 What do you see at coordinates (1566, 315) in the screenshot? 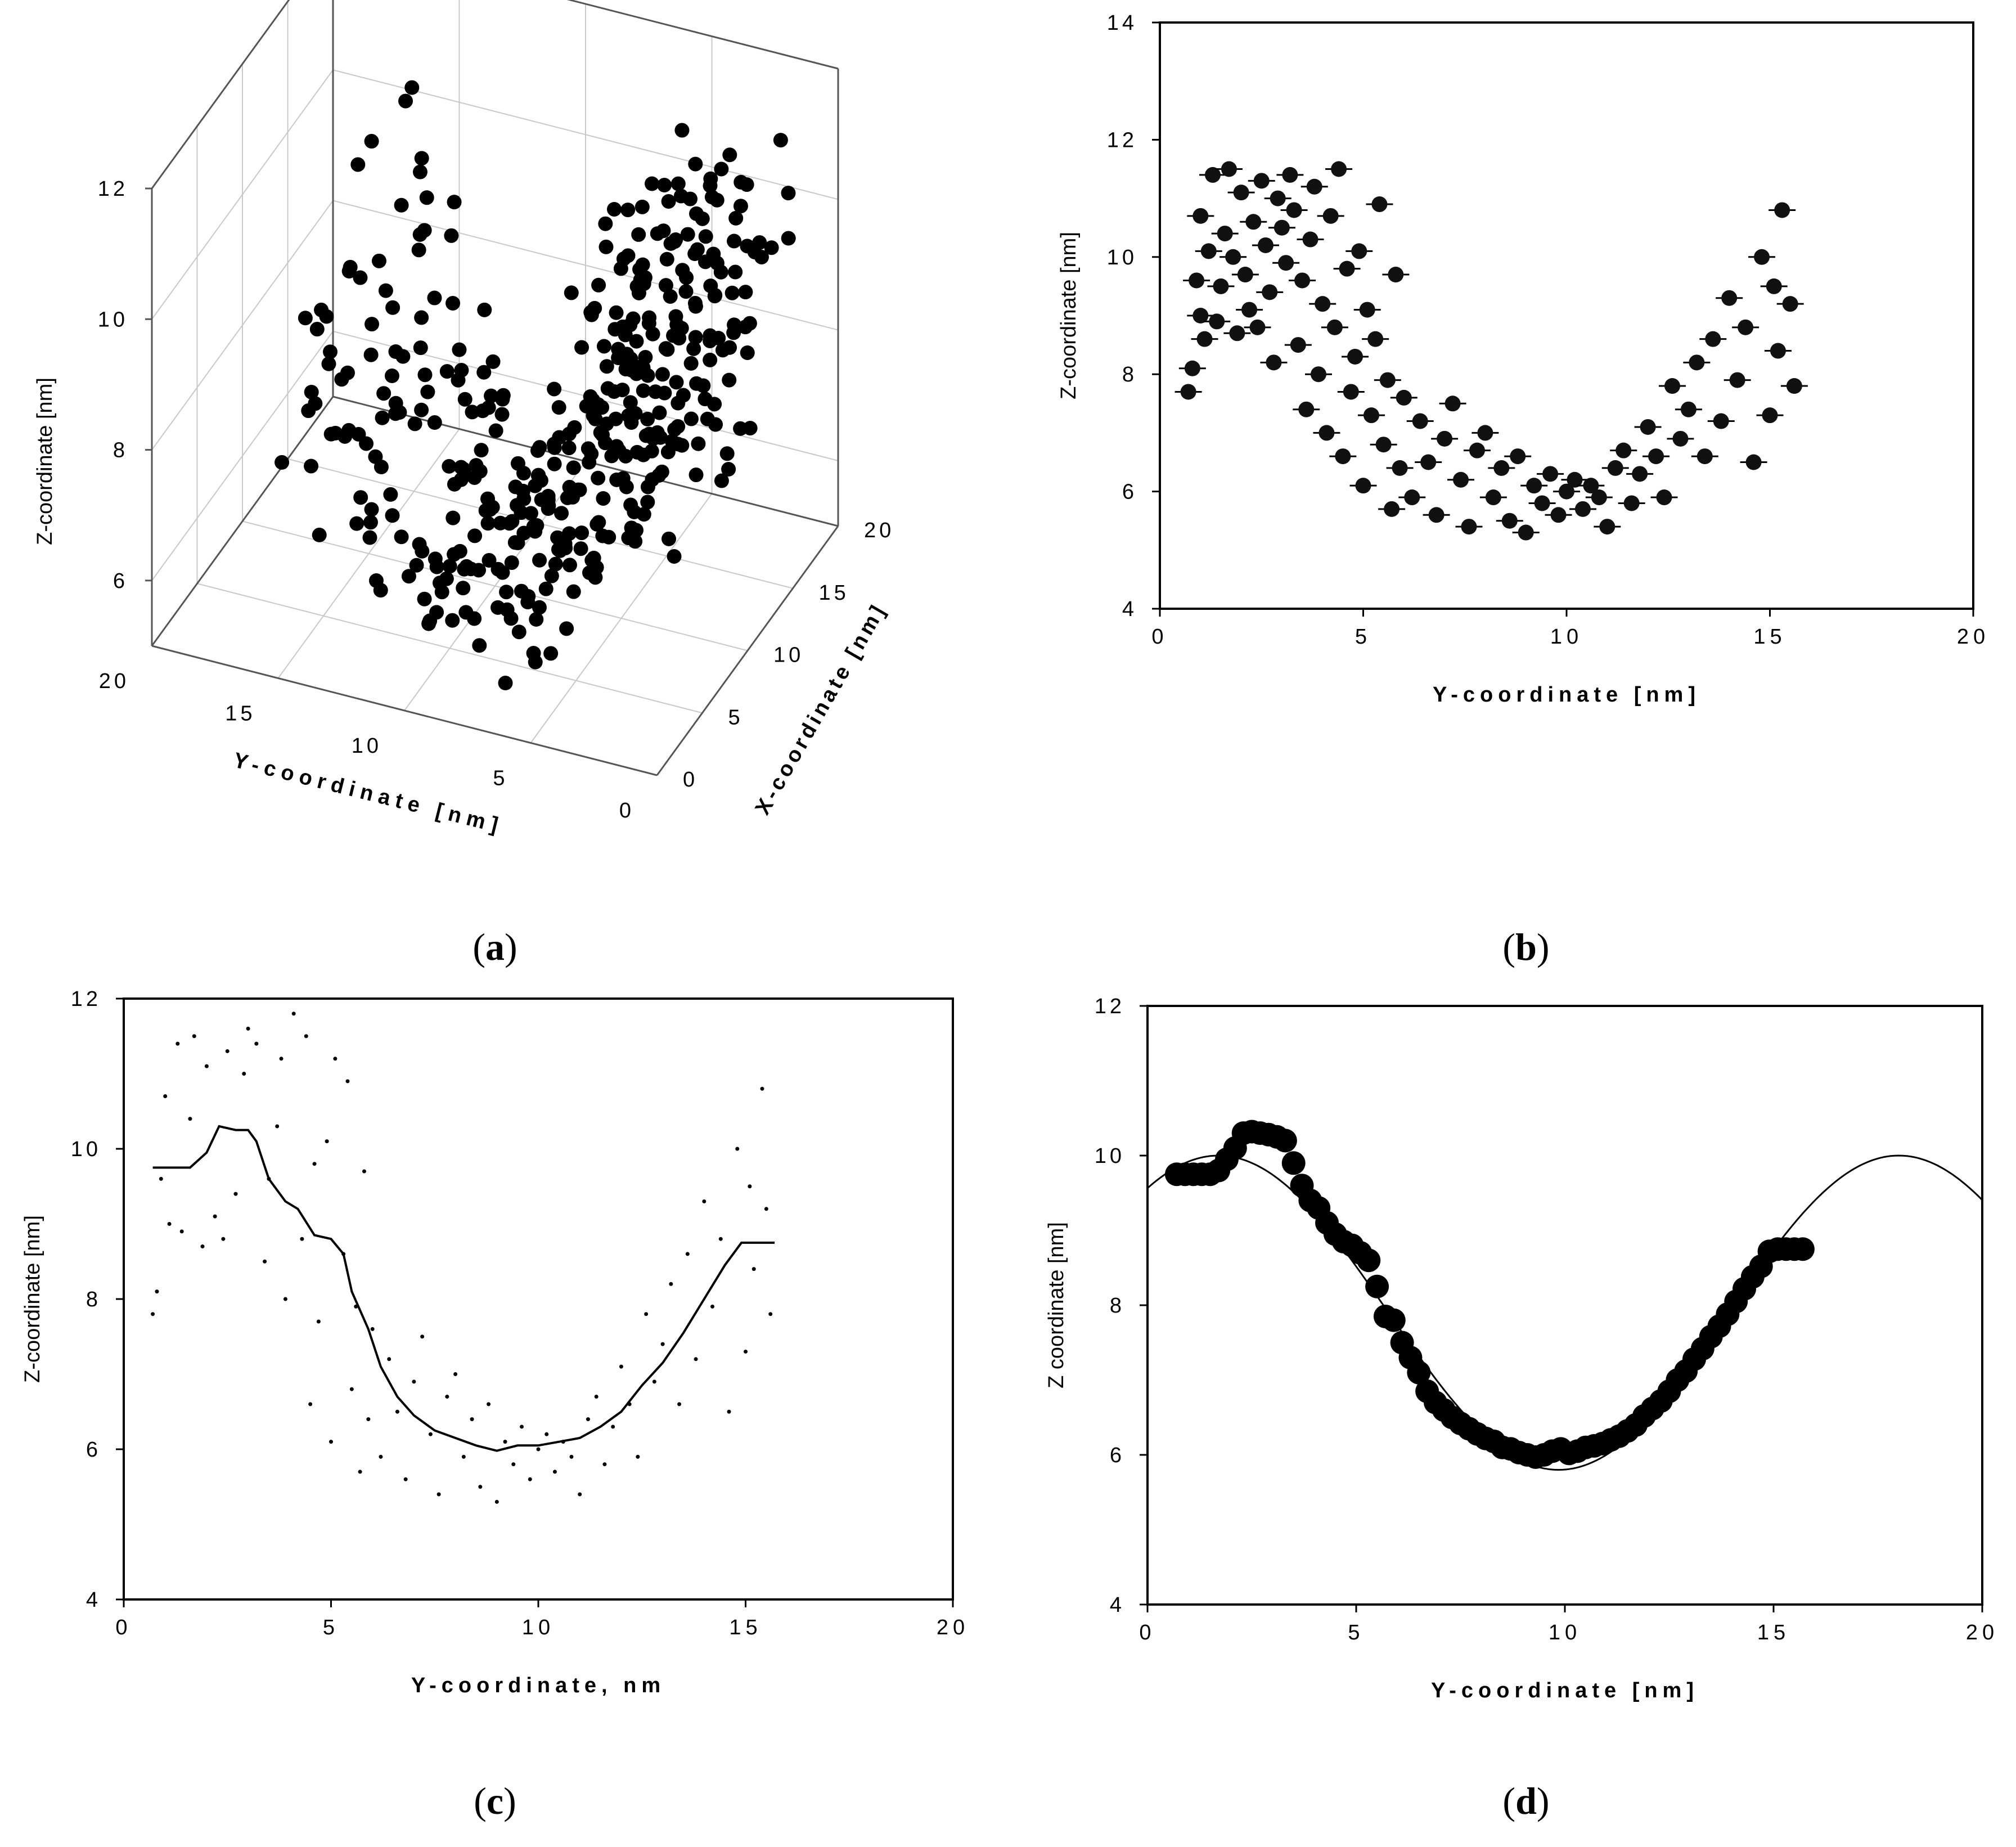
I see `plot-frame` at bounding box center [1566, 315].